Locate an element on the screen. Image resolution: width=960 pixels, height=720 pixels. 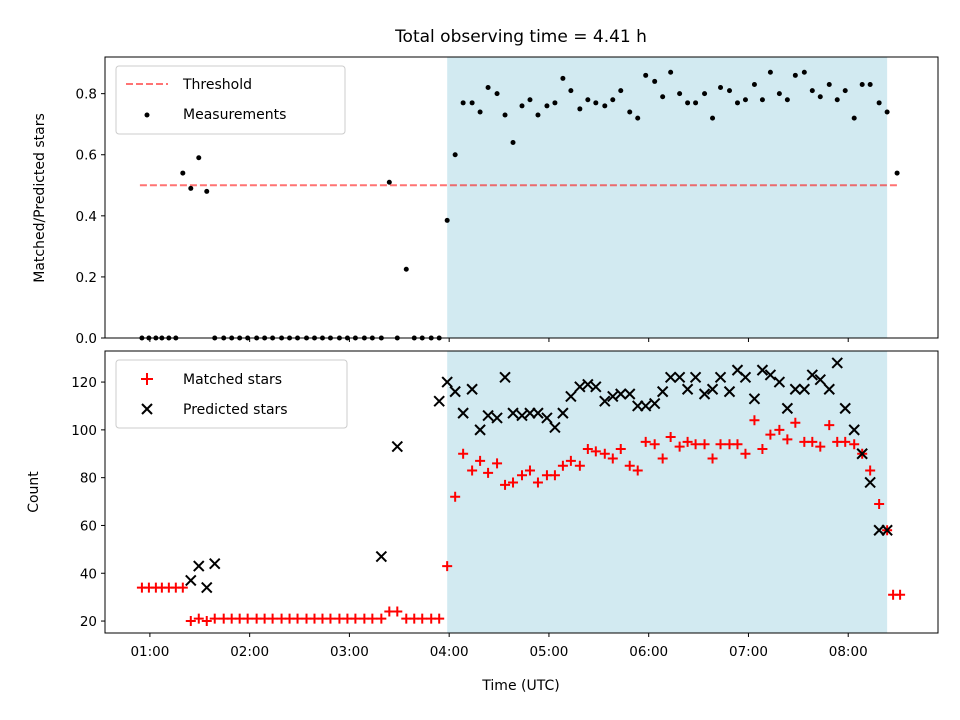
x-tick-label: 07:00 is located at coordinates (748, 652).